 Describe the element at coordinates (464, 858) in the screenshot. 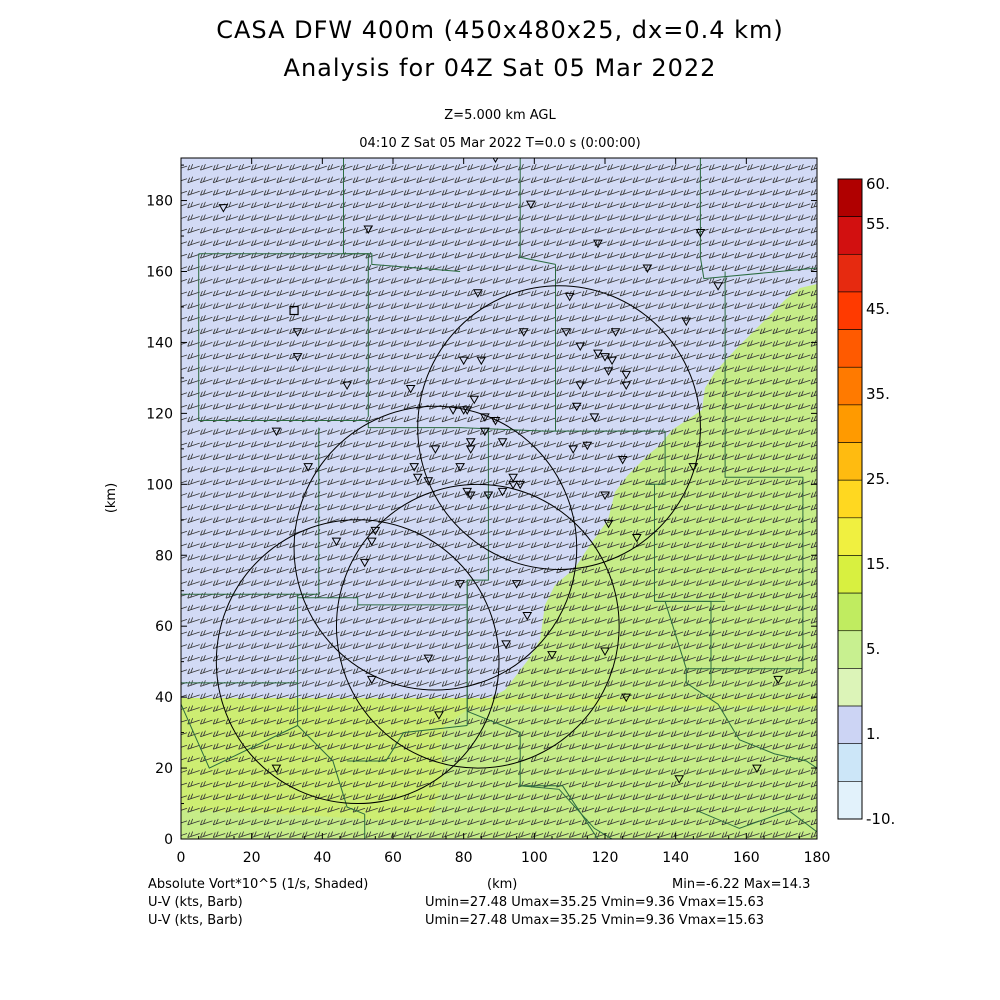

I see `x-tick-label: 80` at that location.